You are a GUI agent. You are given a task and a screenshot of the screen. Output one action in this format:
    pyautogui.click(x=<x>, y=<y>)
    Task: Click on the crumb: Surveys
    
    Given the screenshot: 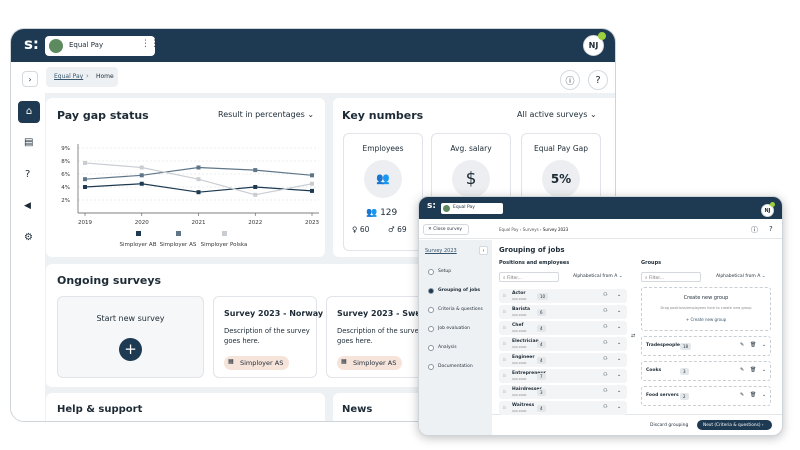 What is the action you would take?
    pyautogui.click(x=530, y=229)
    